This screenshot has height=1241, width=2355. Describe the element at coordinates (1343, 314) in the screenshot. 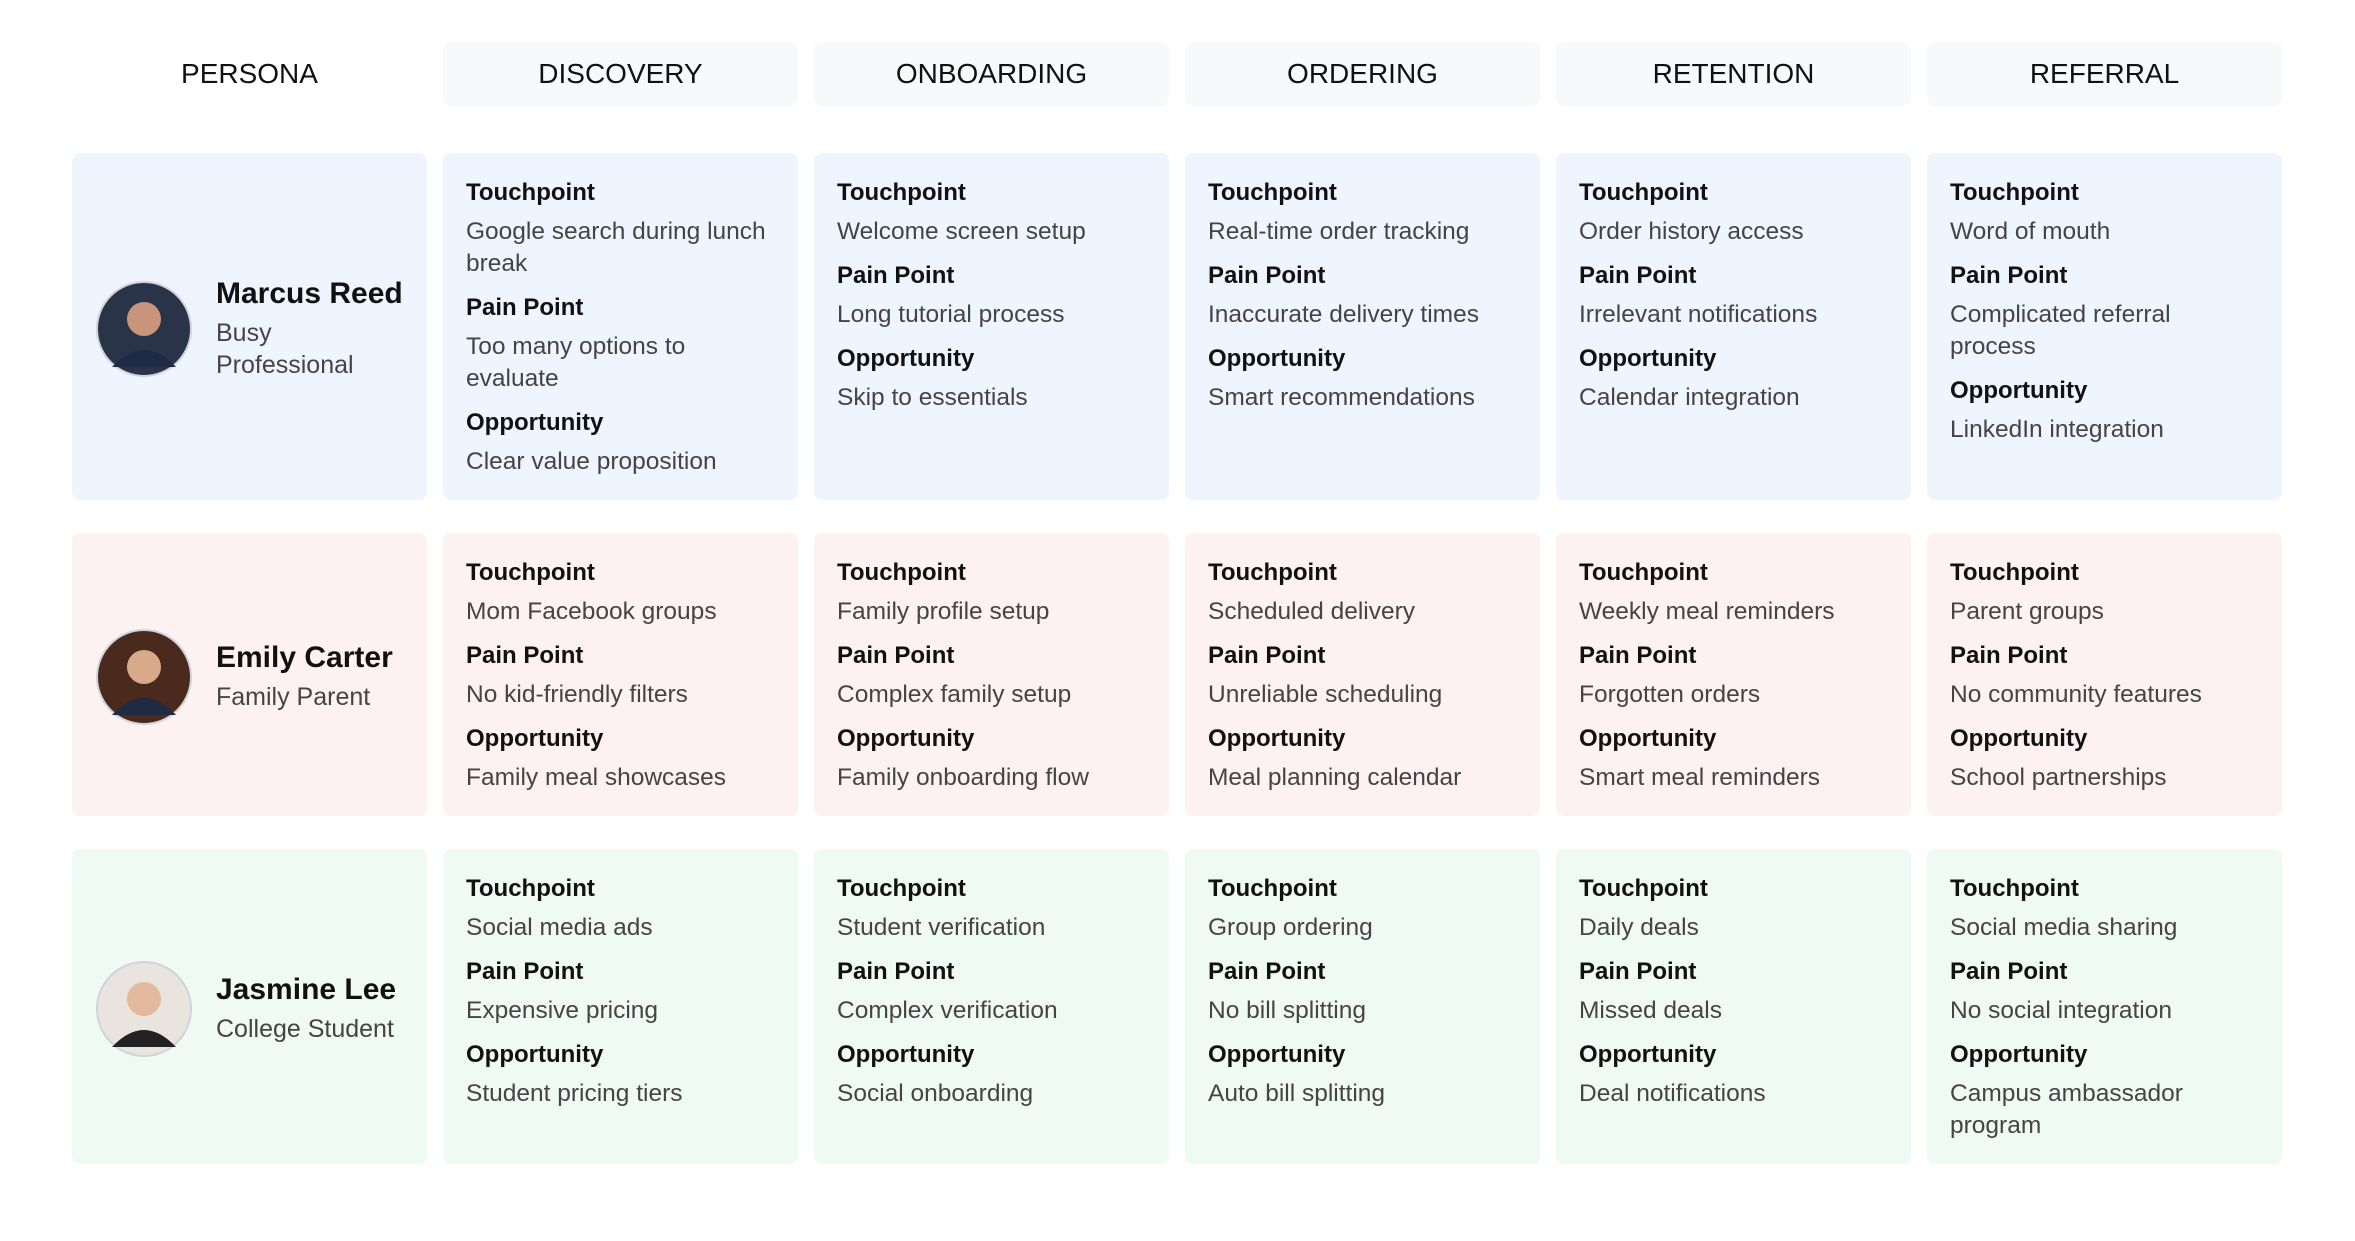

I see `field-value: Inaccurate delivery times` at that location.